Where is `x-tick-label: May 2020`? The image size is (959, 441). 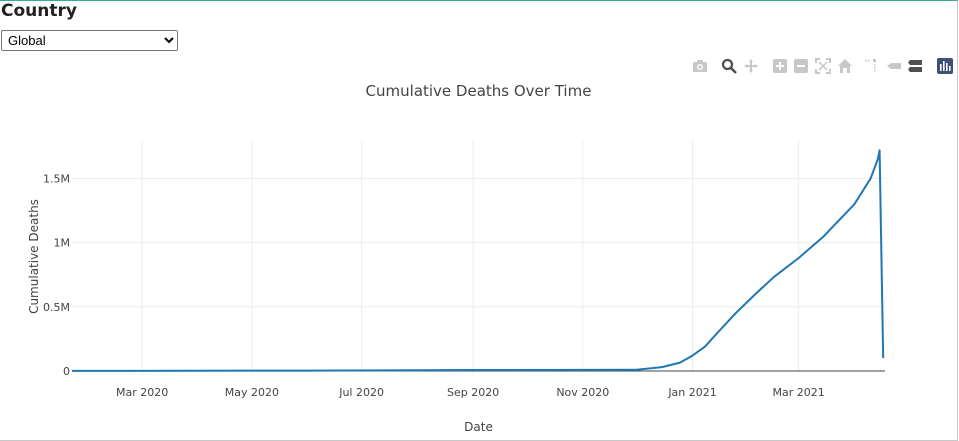
x-tick-label: May 2020 is located at coordinates (252, 392).